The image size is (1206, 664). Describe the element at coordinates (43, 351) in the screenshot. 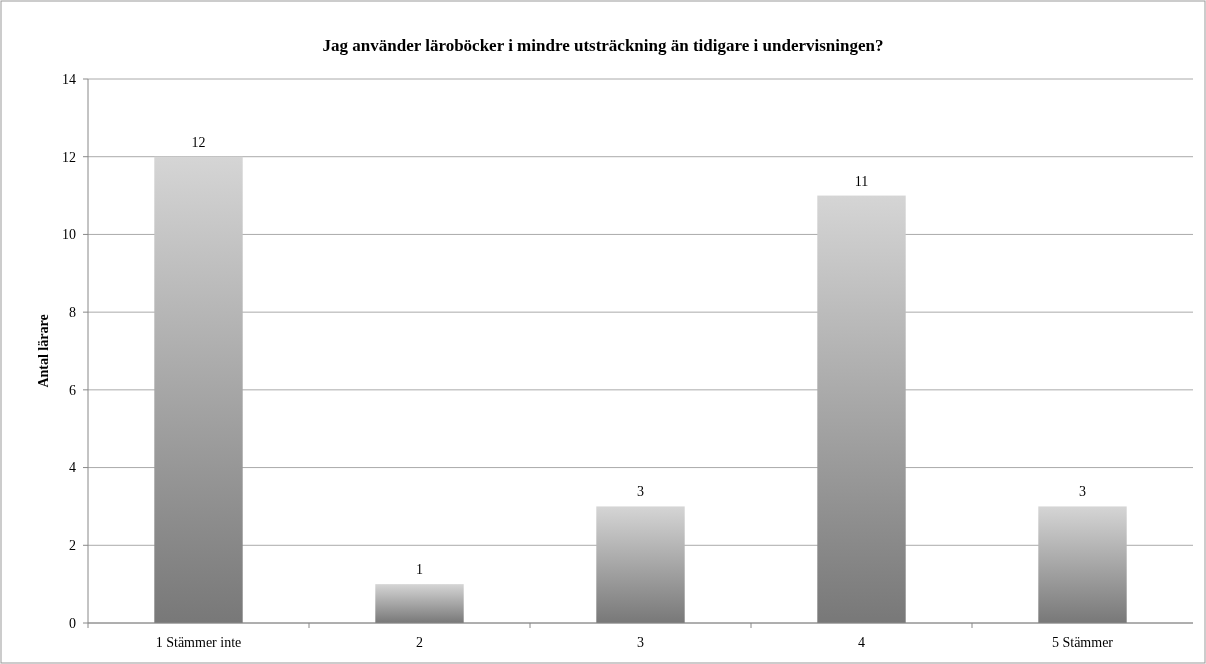

I see `y-axis-title: Antal lärare` at that location.